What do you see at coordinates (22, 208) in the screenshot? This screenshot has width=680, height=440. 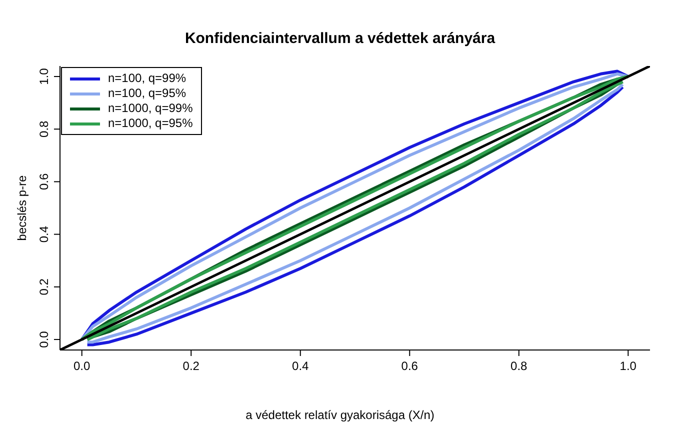 I see `y-axis-title: becslés p-re` at bounding box center [22, 208].